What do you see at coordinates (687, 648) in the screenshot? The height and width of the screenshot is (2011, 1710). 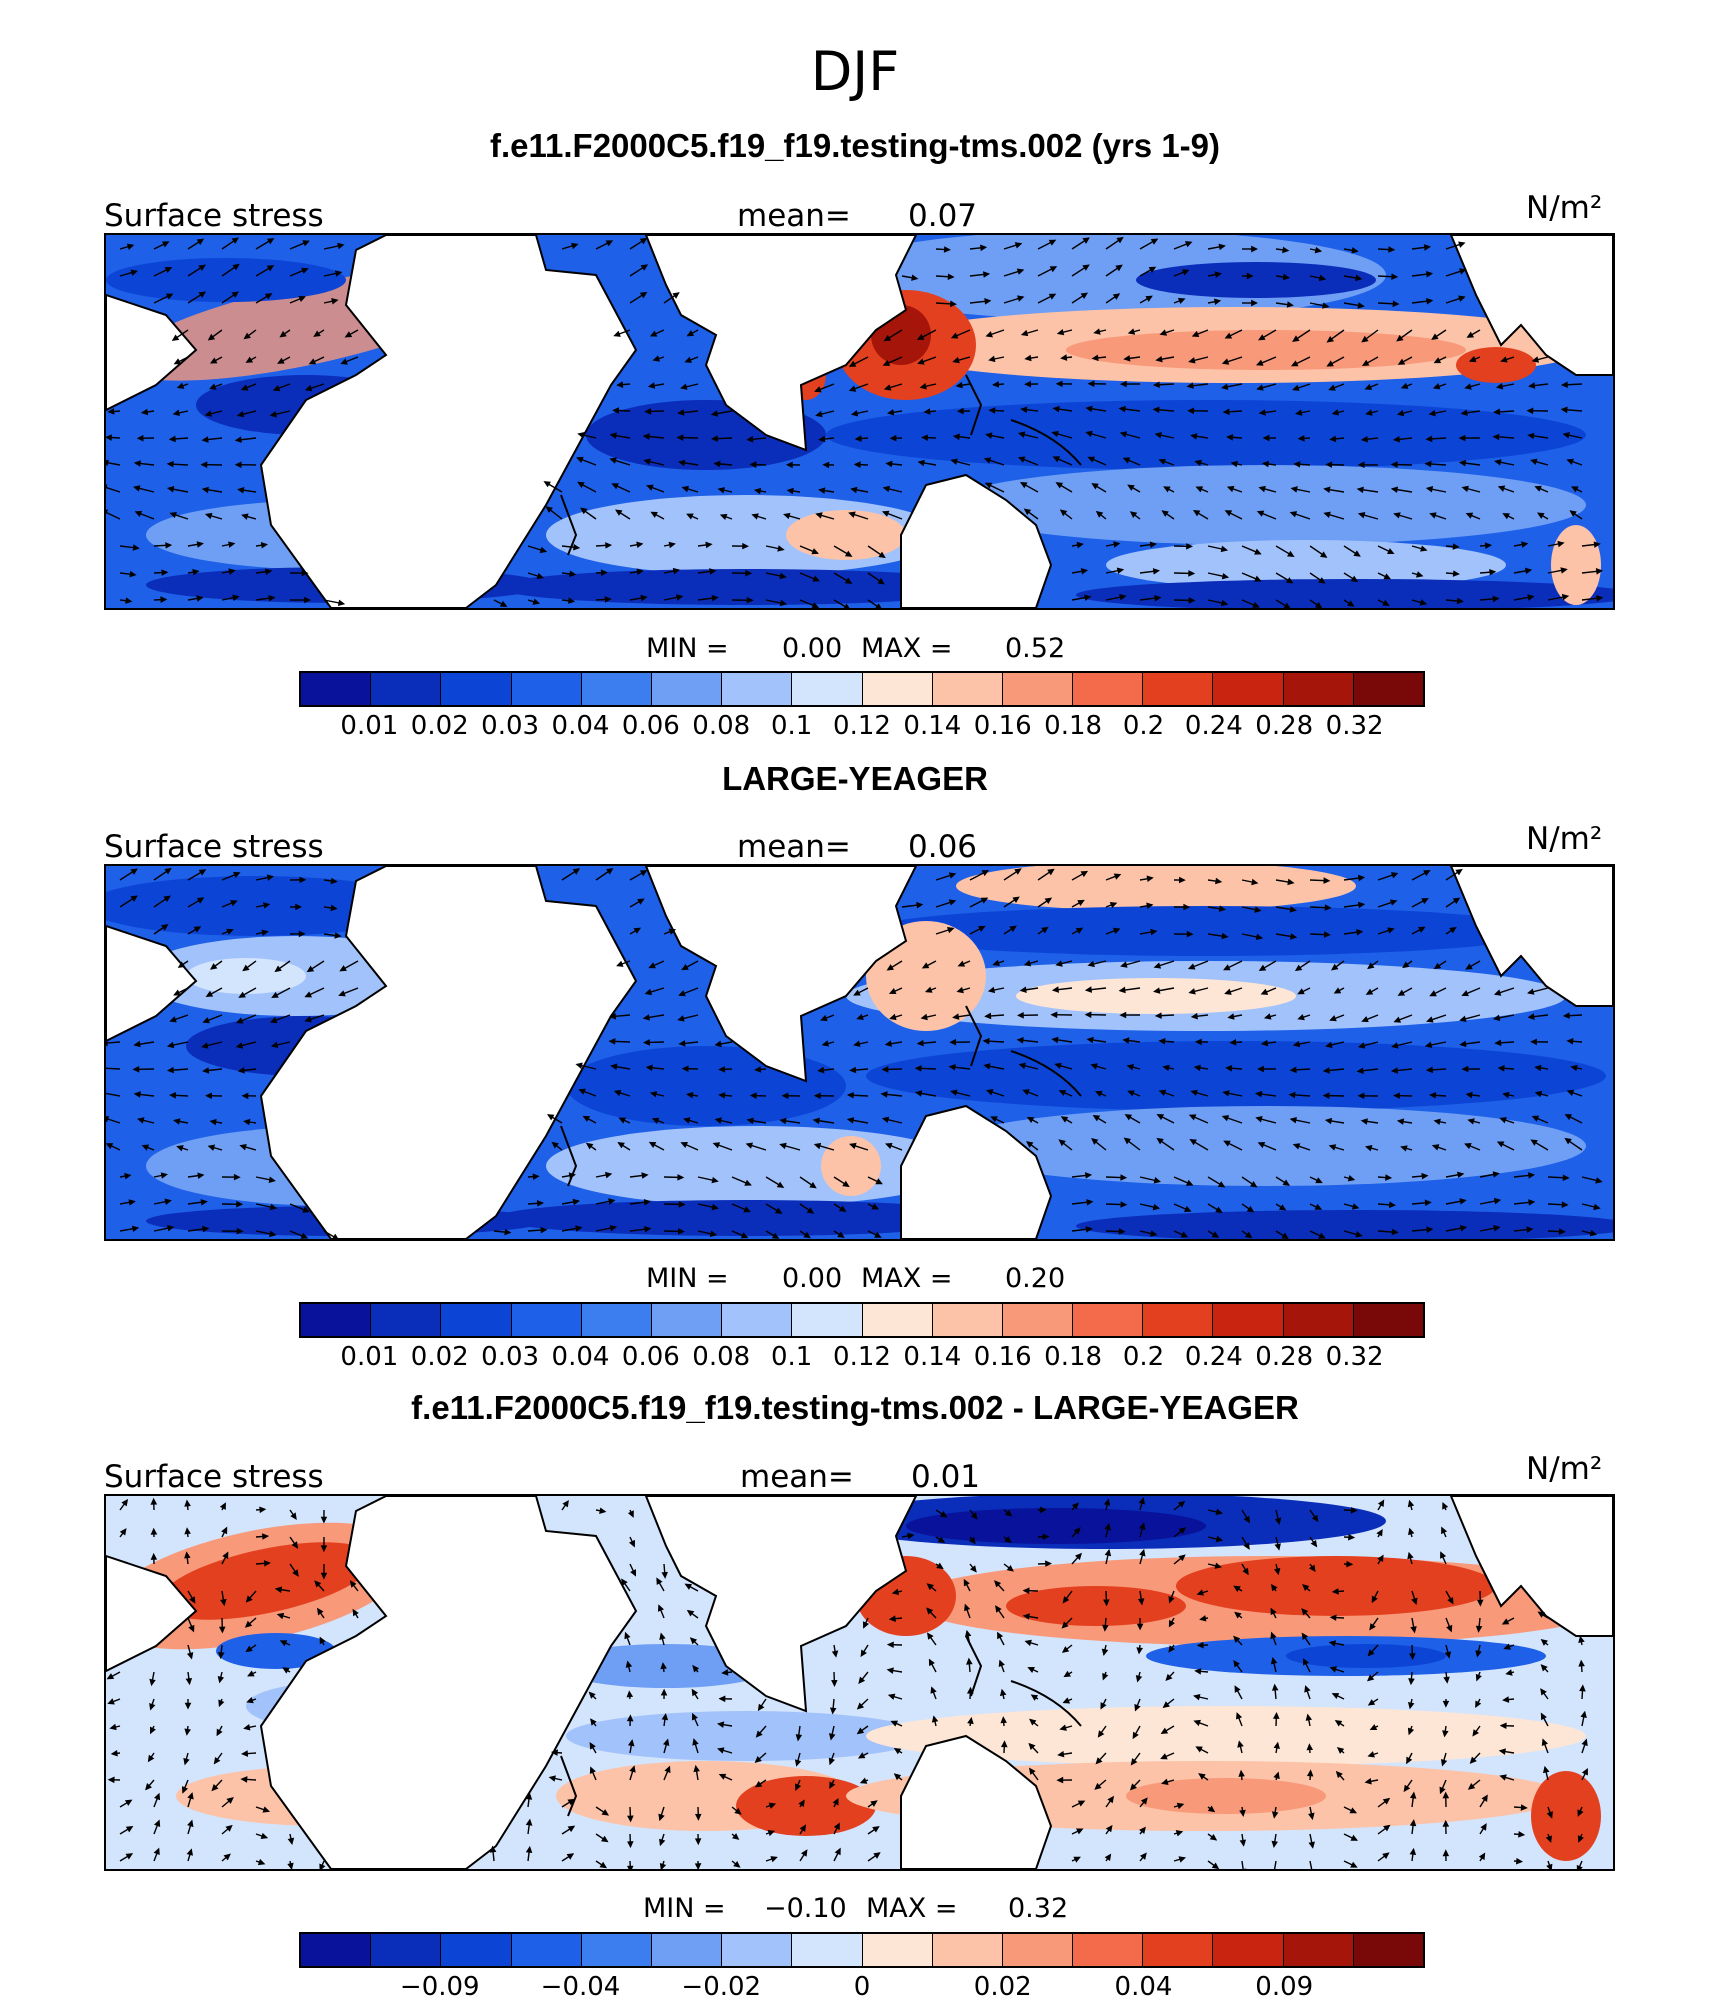 I see `panel-1-min-label: MIN =` at bounding box center [687, 648].